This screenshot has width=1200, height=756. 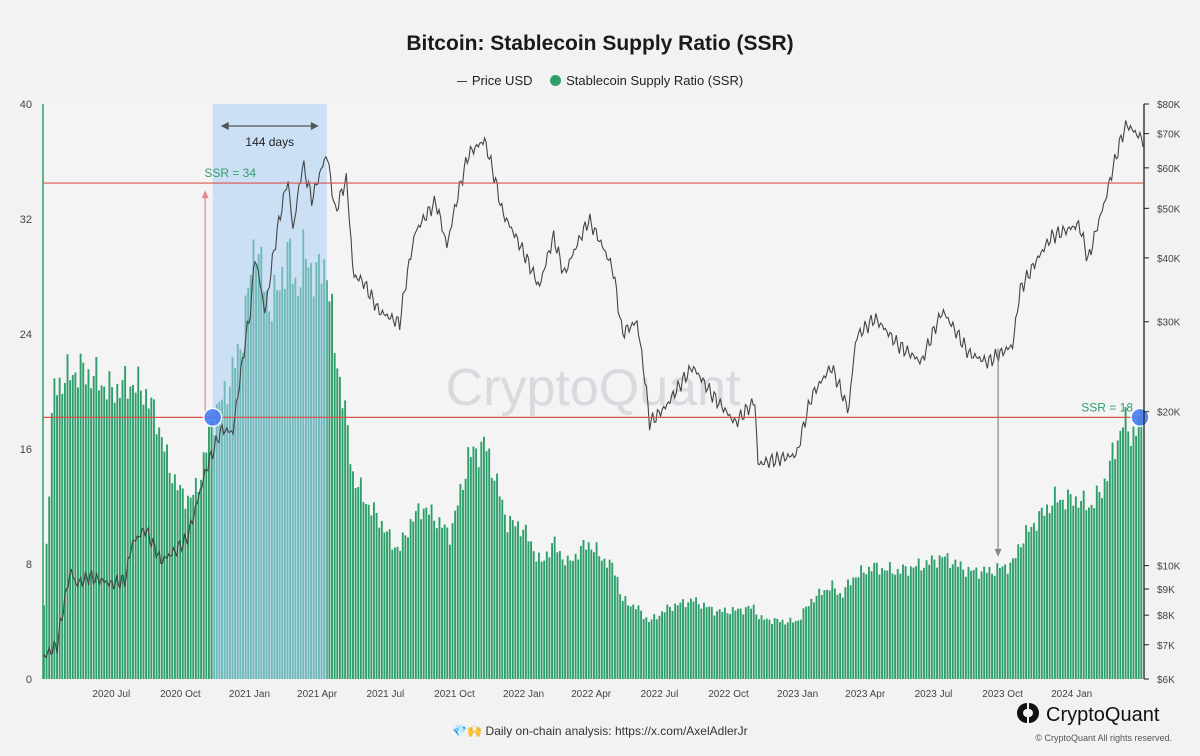 What do you see at coordinates (1169, 105) in the screenshot?
I see `y-right-tick-label: $80K` at bounding box center [1169, 105].